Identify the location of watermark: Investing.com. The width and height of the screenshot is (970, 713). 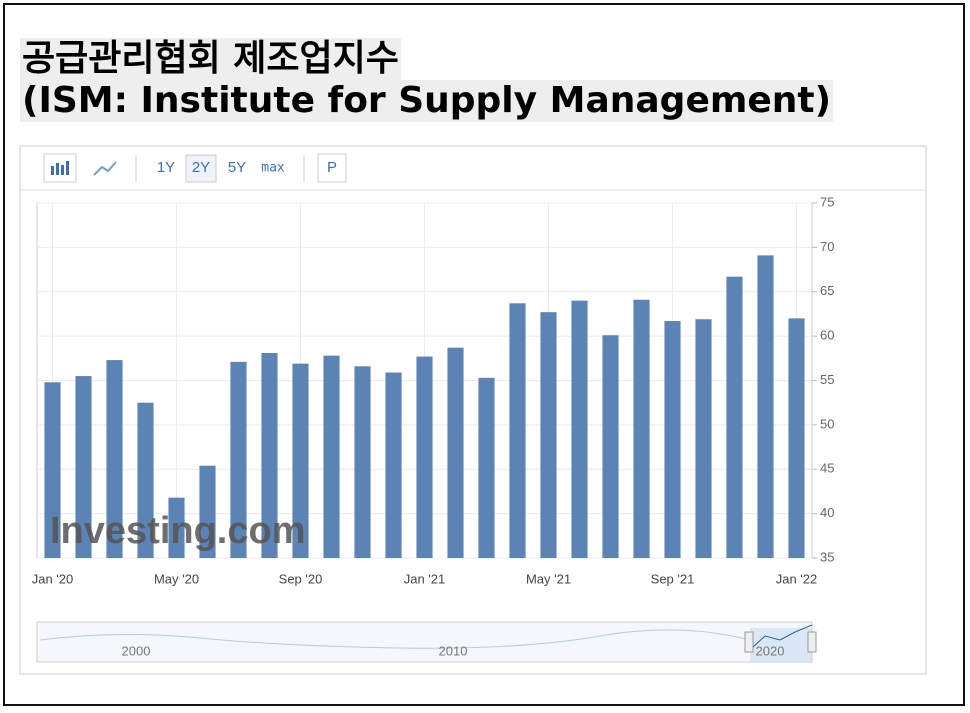
(178, 531).